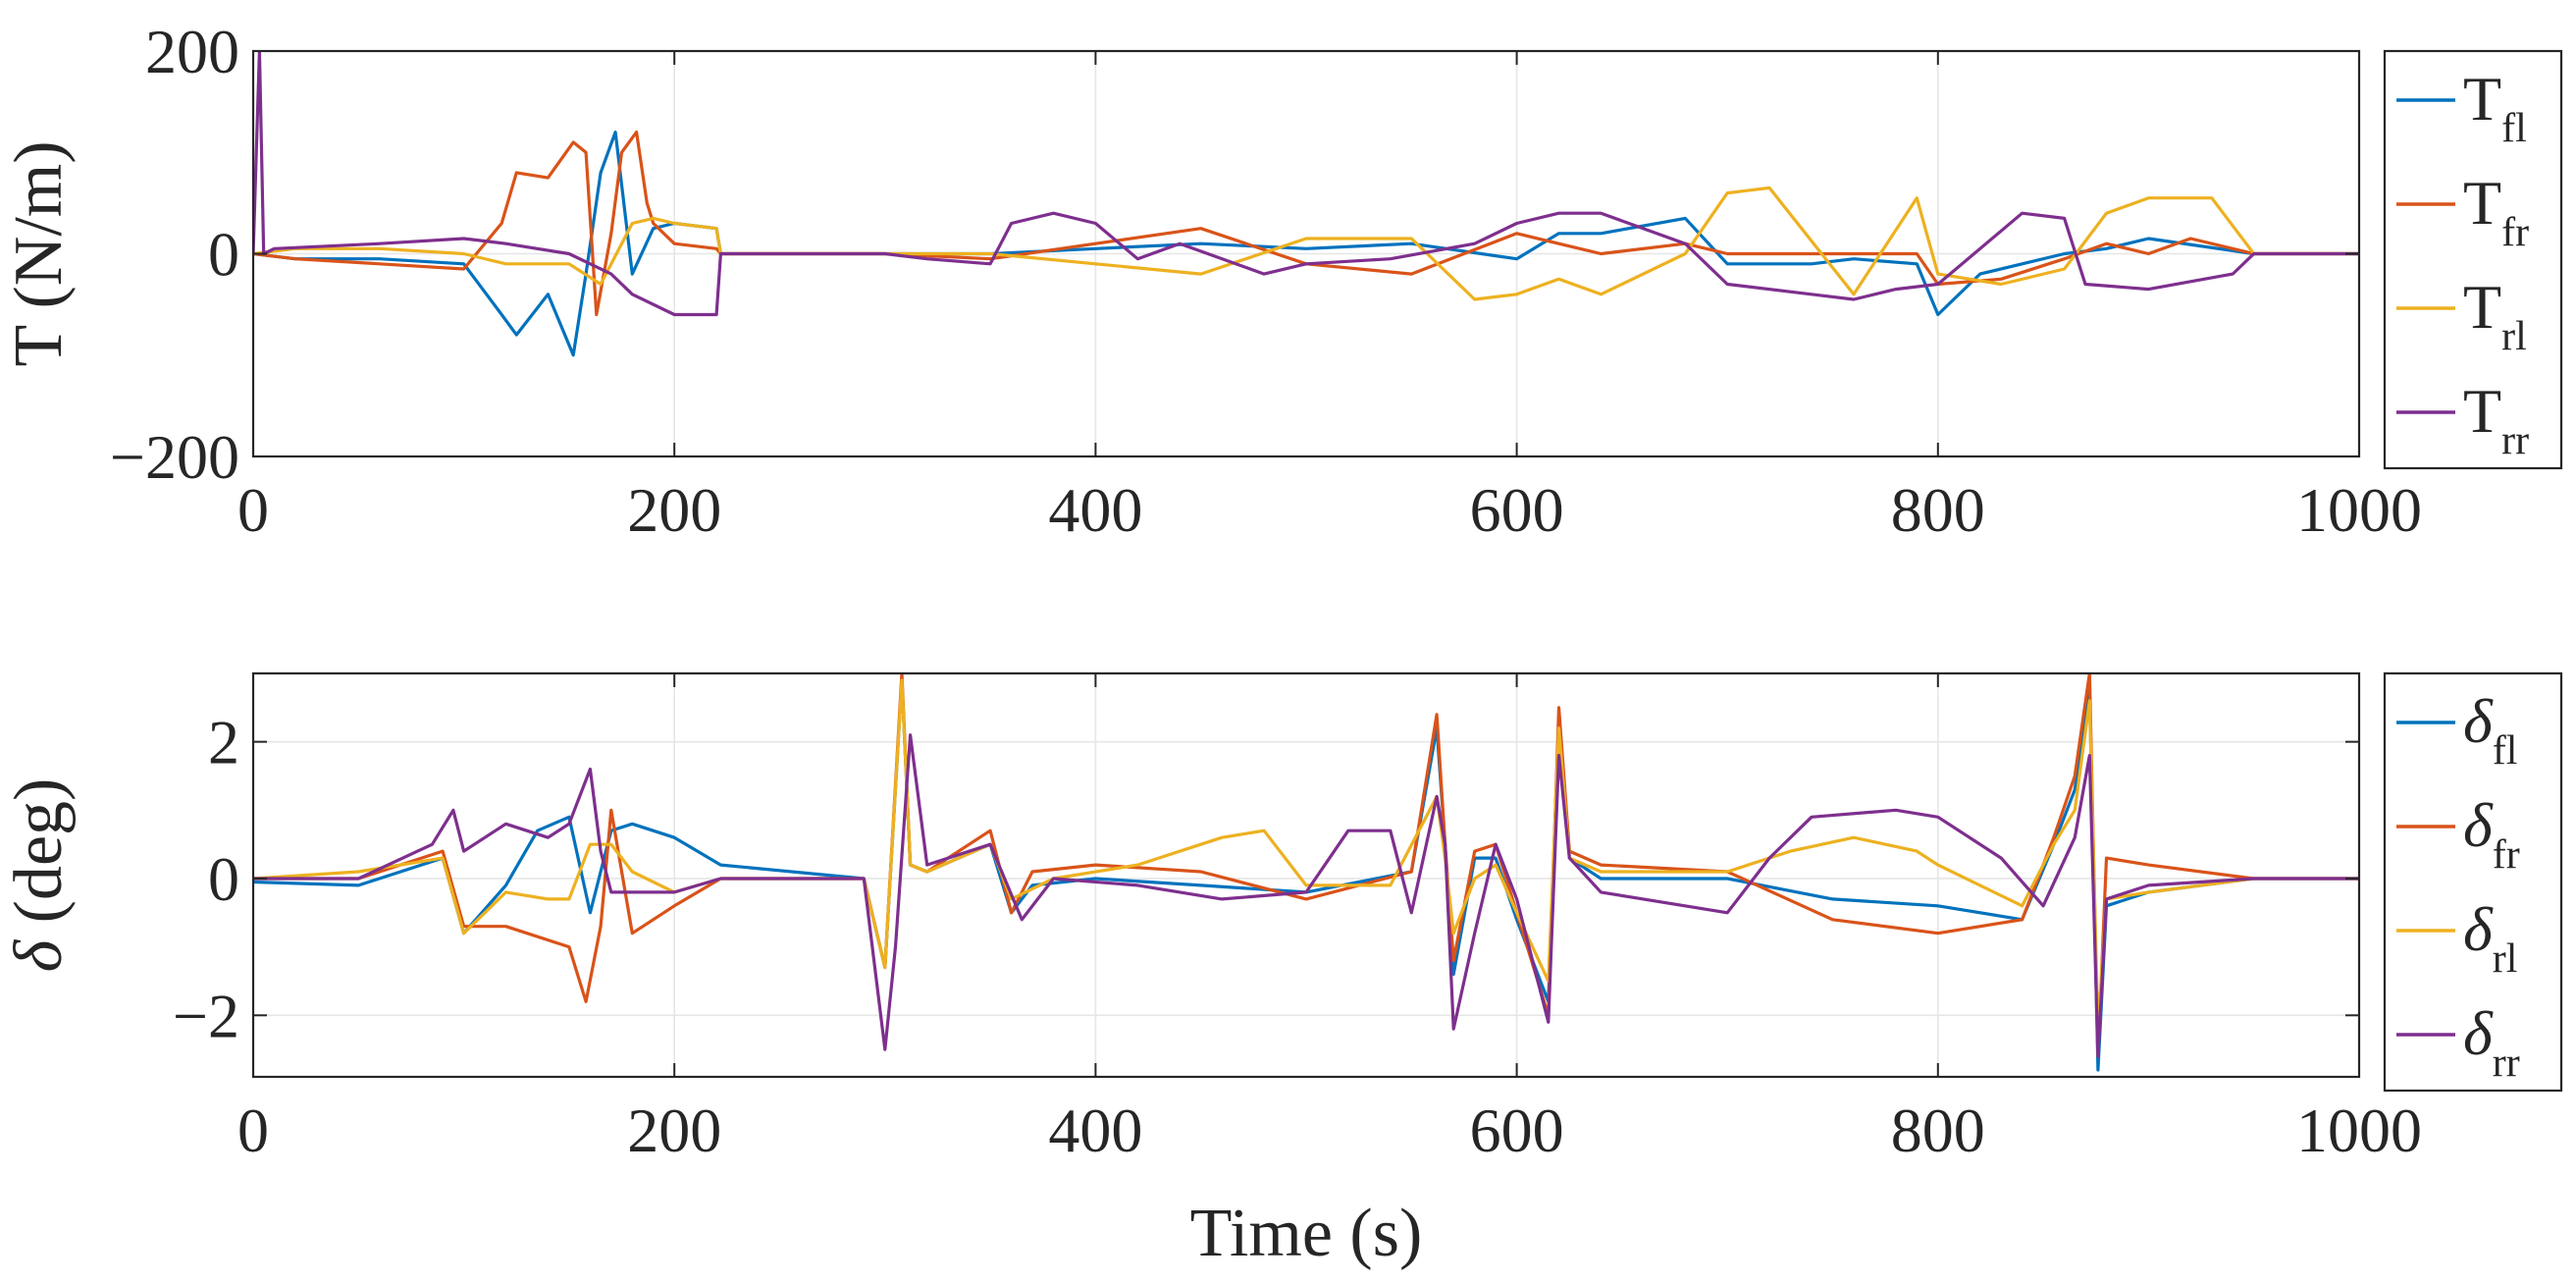 This screenshot has width=2576, height=1283. I want to click on legend-label-rl: Trl, so click(2495, 316).